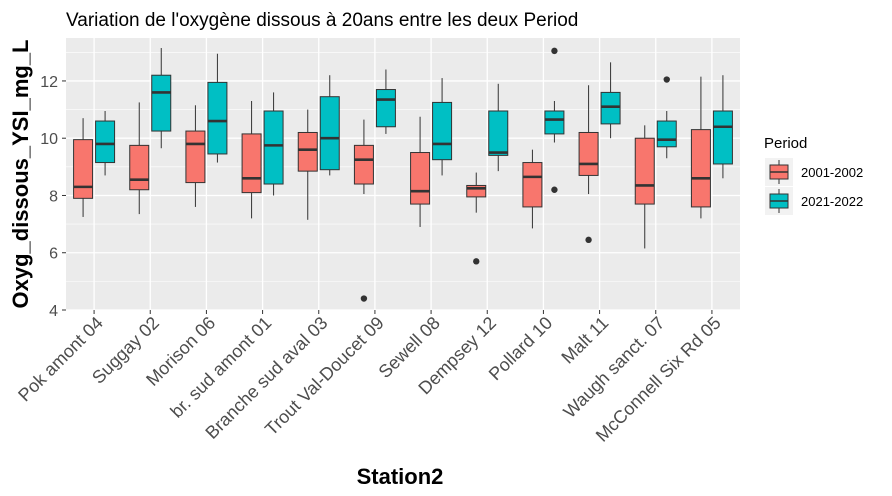 The width and height of the screenshot is (892, 496). I want to click on y-tick-label: 10, so click(49, 139).